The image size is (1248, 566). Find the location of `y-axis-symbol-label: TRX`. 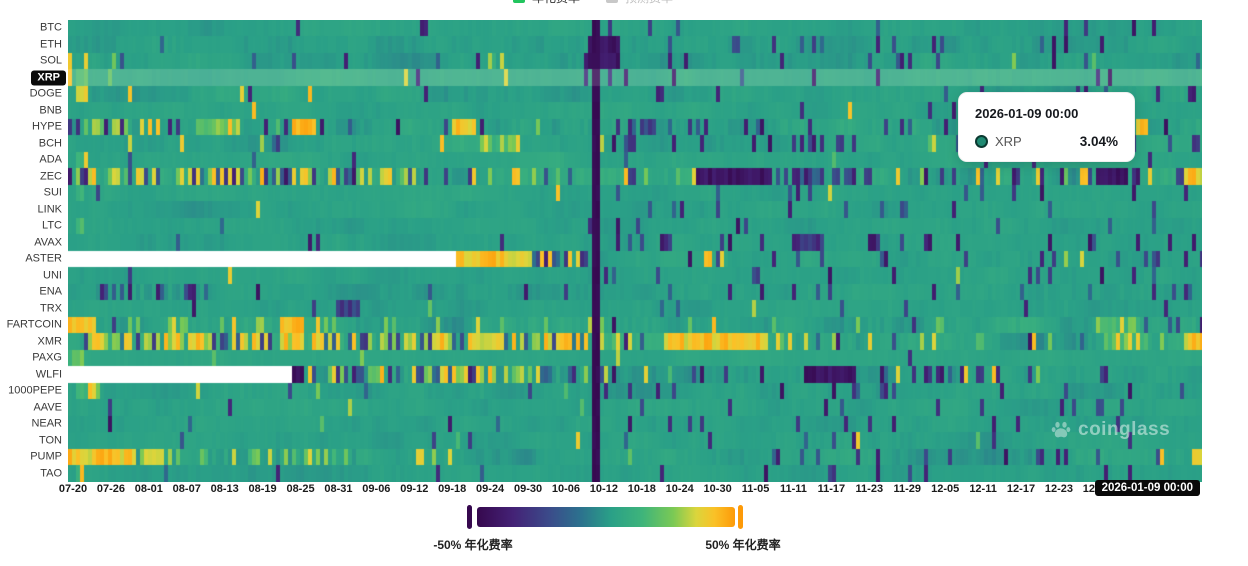

y-axis-symbol-label: TRX is located at coordinates (51, 308).